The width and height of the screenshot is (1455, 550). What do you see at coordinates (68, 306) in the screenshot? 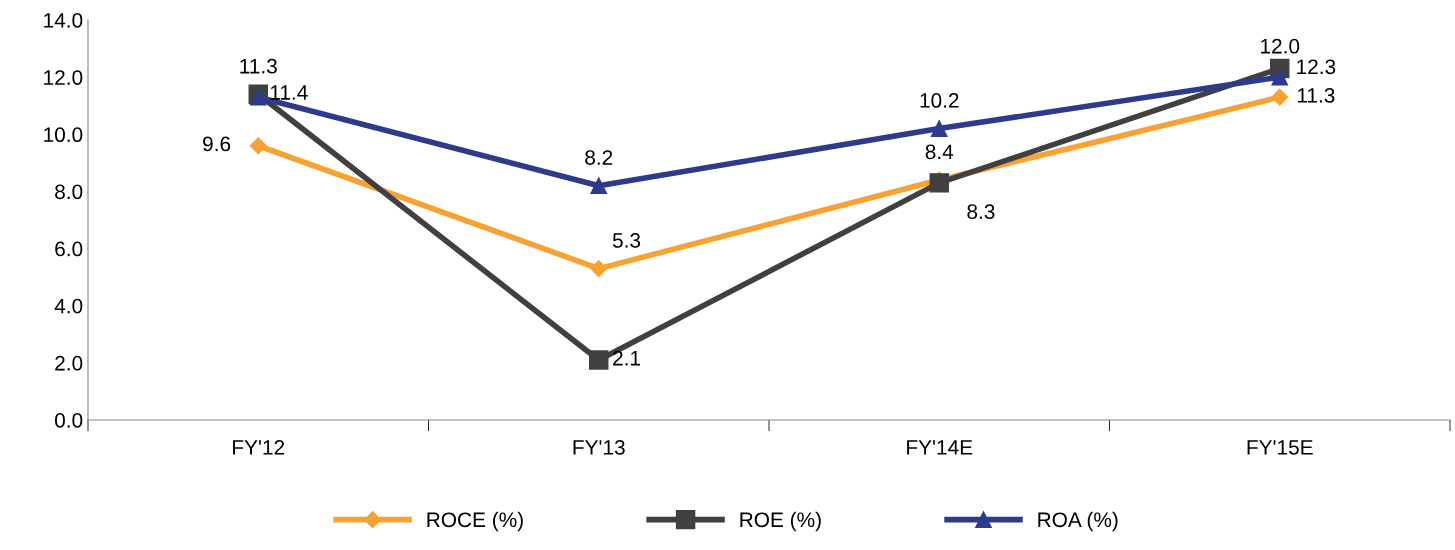
I see `y-tick-label: 4.0` at bounding box center [68, 306].